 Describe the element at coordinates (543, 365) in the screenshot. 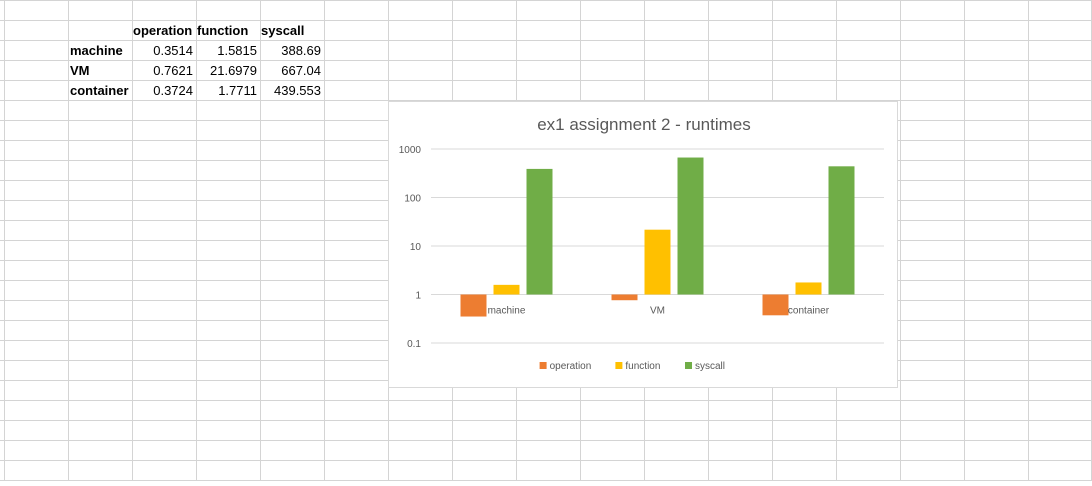

I see `legend-swatch-operation` at that location.